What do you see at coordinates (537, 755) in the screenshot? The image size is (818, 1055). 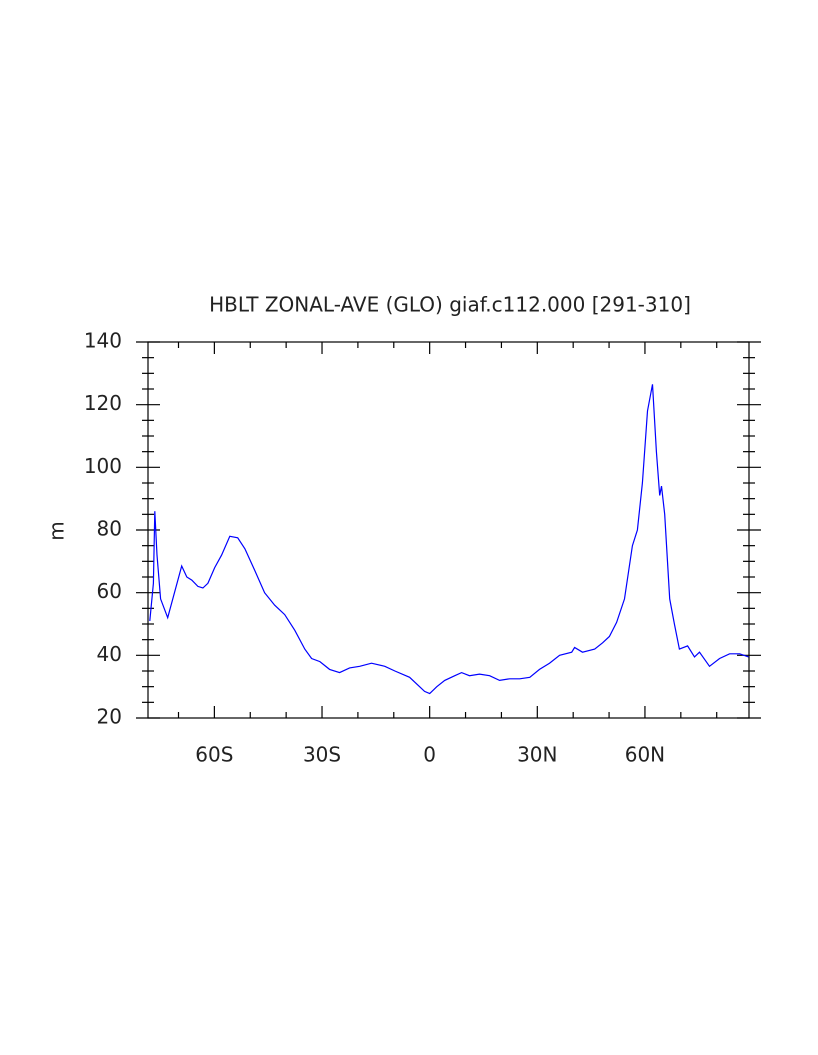 I see `x-tick-label: 30N` at bounding box center [537, 755].